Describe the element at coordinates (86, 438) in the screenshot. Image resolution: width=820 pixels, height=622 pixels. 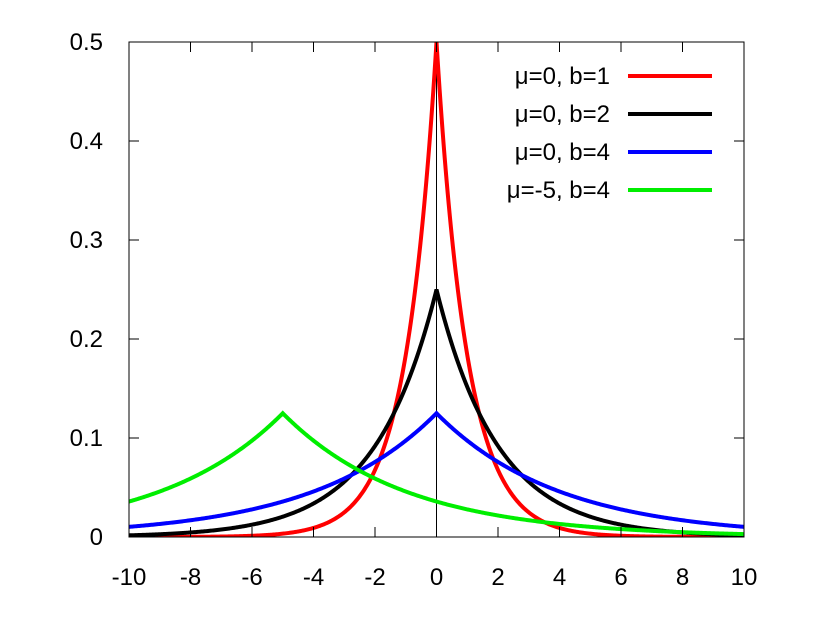
I see `y-tick-label: 0.1` at that location.